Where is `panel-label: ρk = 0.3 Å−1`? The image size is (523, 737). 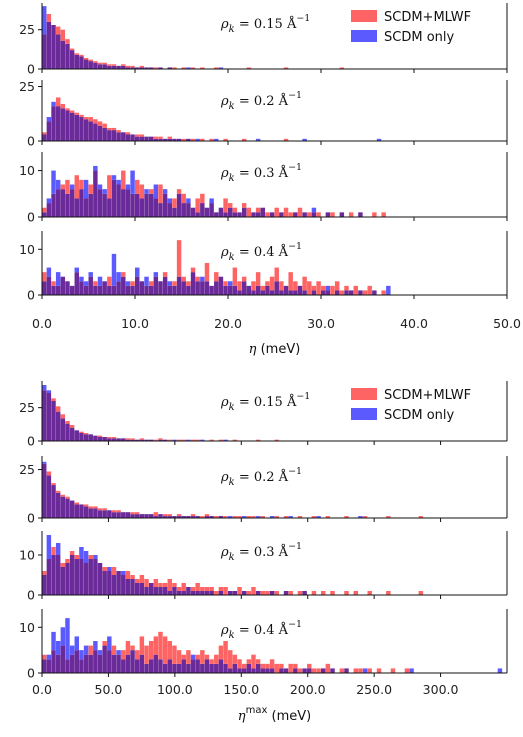
panel-label: ρk = 0.3 Å−1 is located at coordinates (261, 552).